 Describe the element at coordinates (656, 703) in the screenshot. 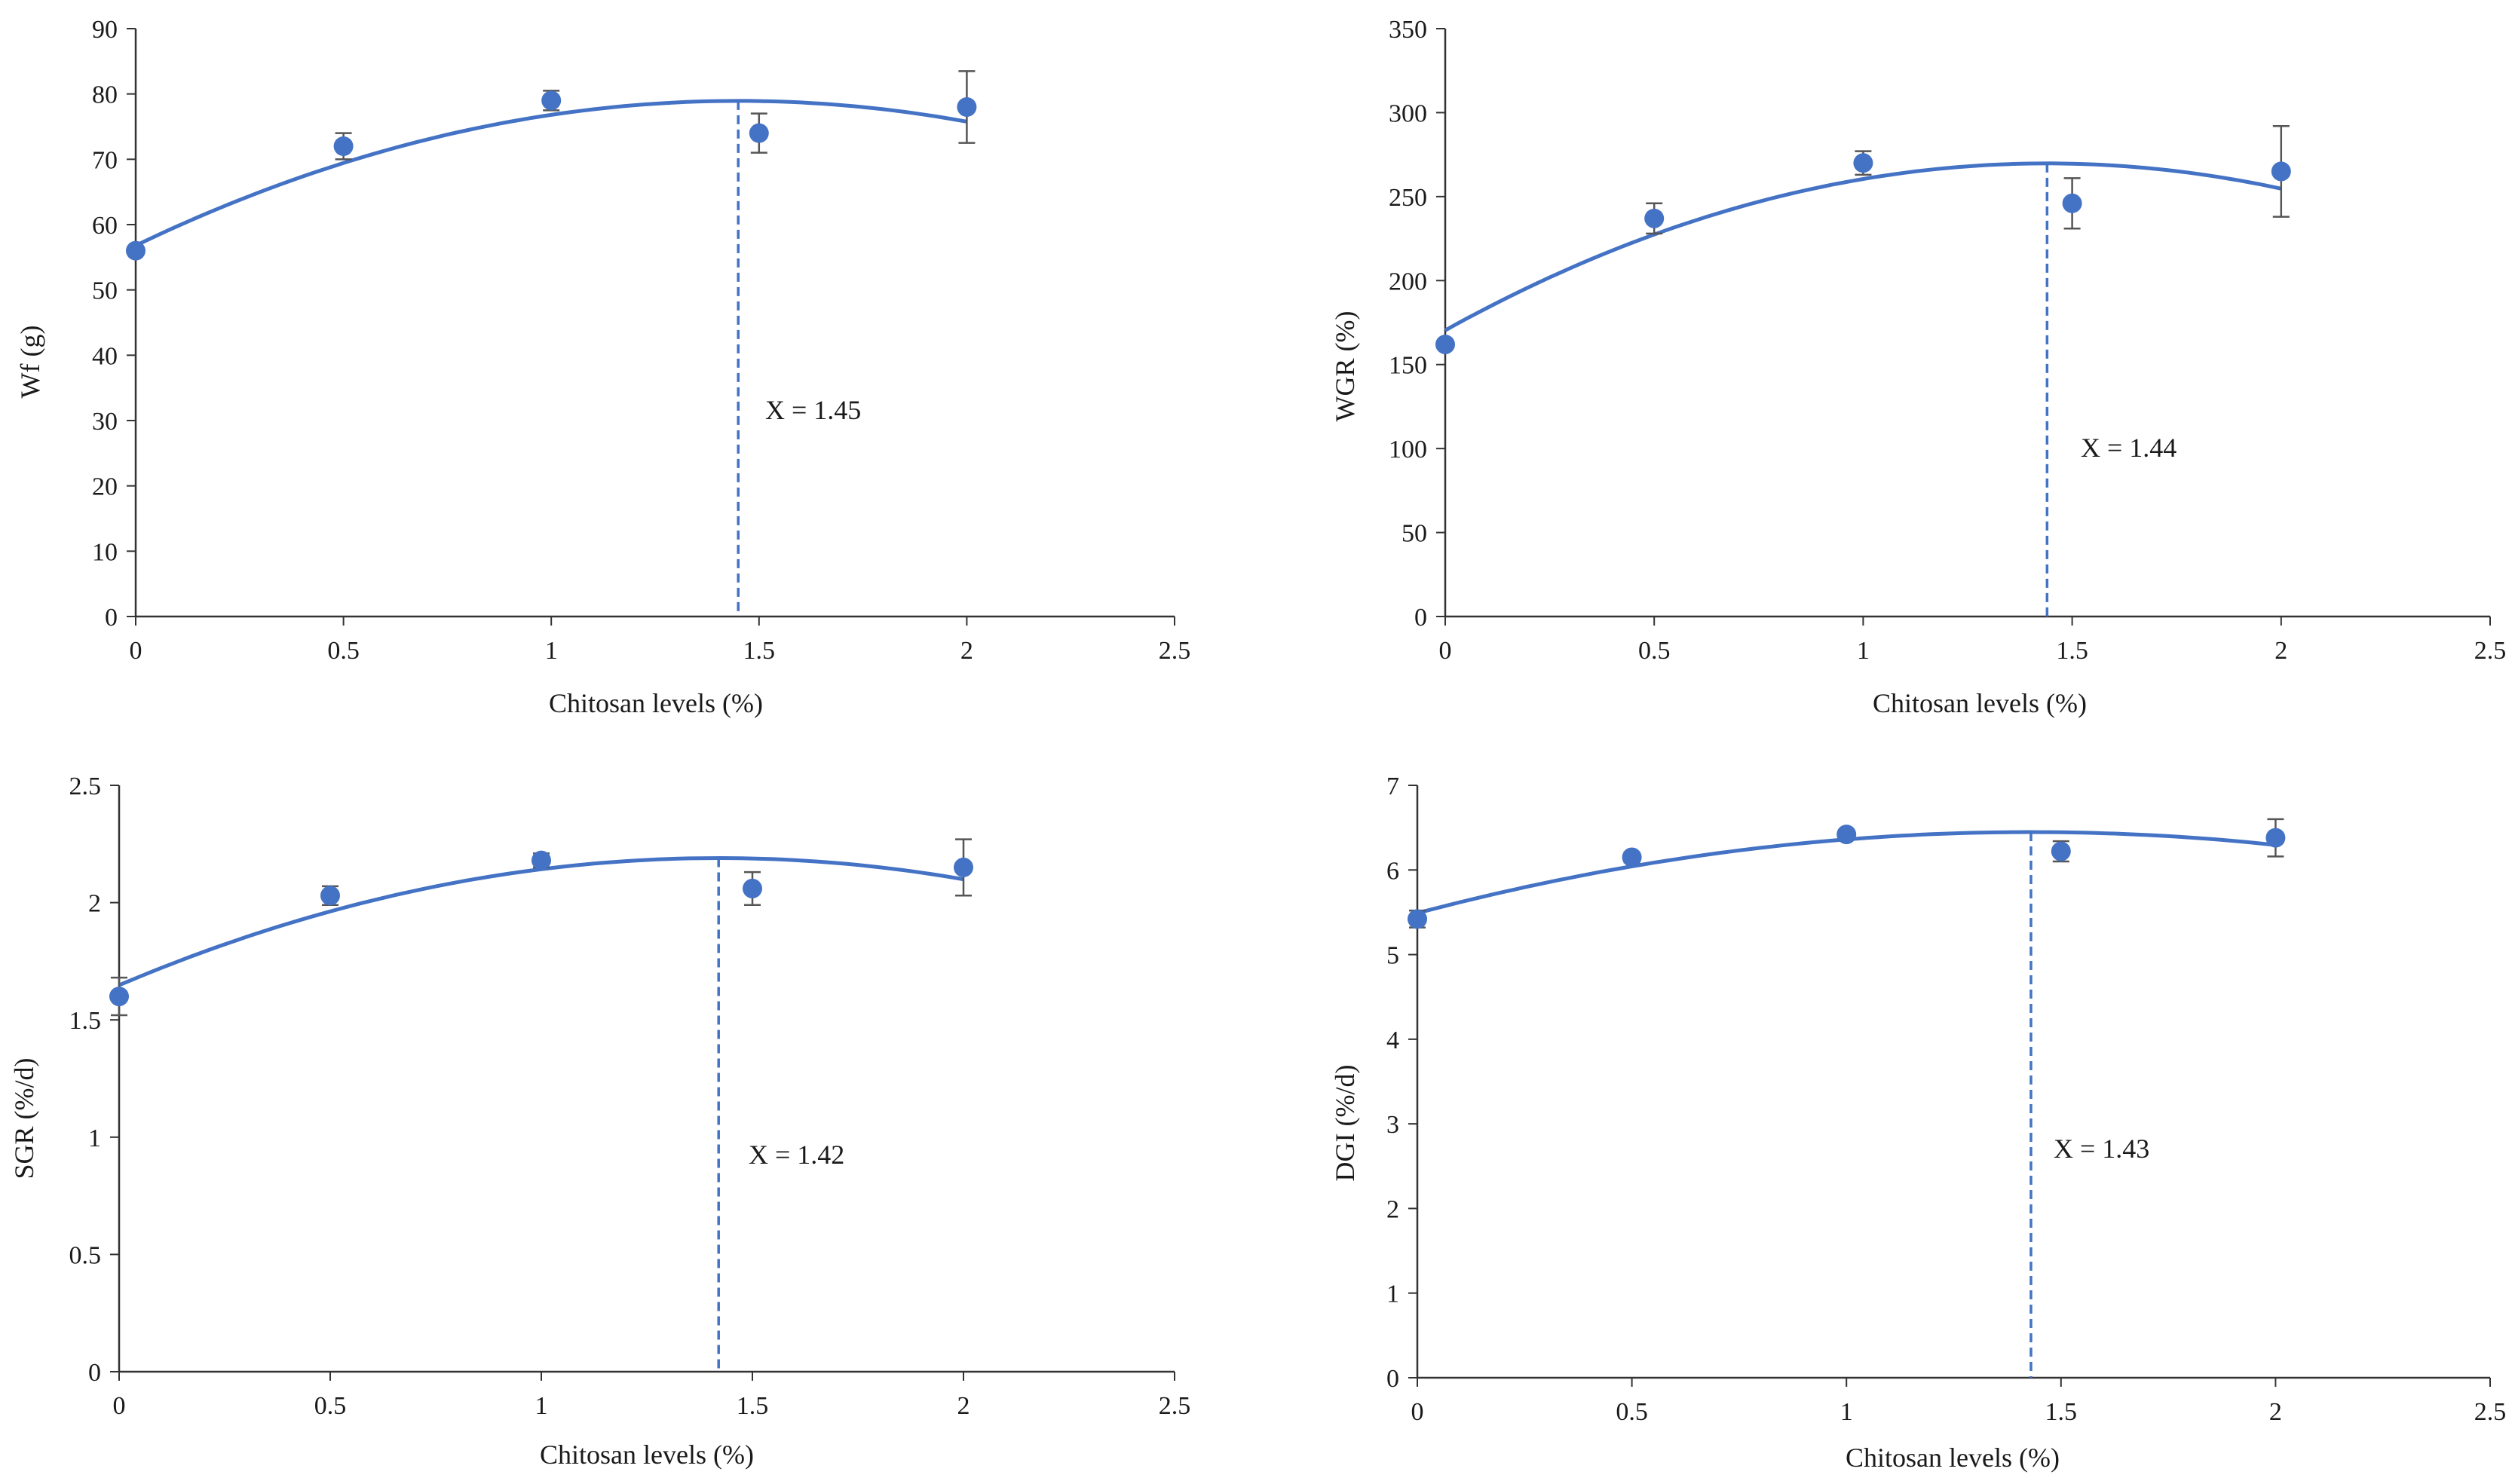

I see `panel-wf-xlabel: Chitosan levels (%)` at that location.